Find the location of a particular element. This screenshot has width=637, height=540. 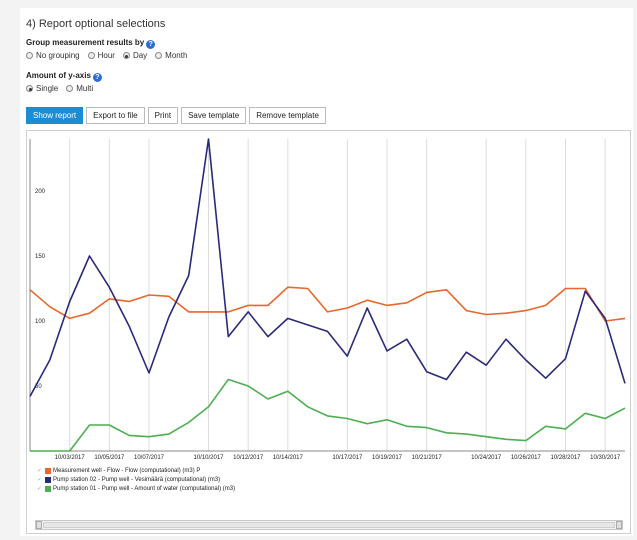

section-title: 4) Report optional selections is located at coordinates (96, 24).